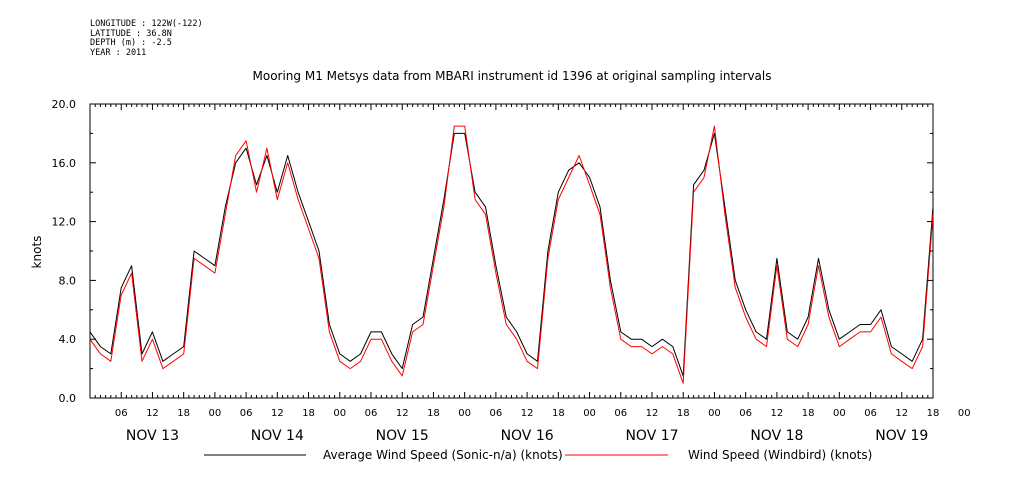 The width and height of the screenshot is (1009, 504). Describe the element at coordinates (277, 436) in the screenshot. I see `x-day-label: NOV 14` at that location.